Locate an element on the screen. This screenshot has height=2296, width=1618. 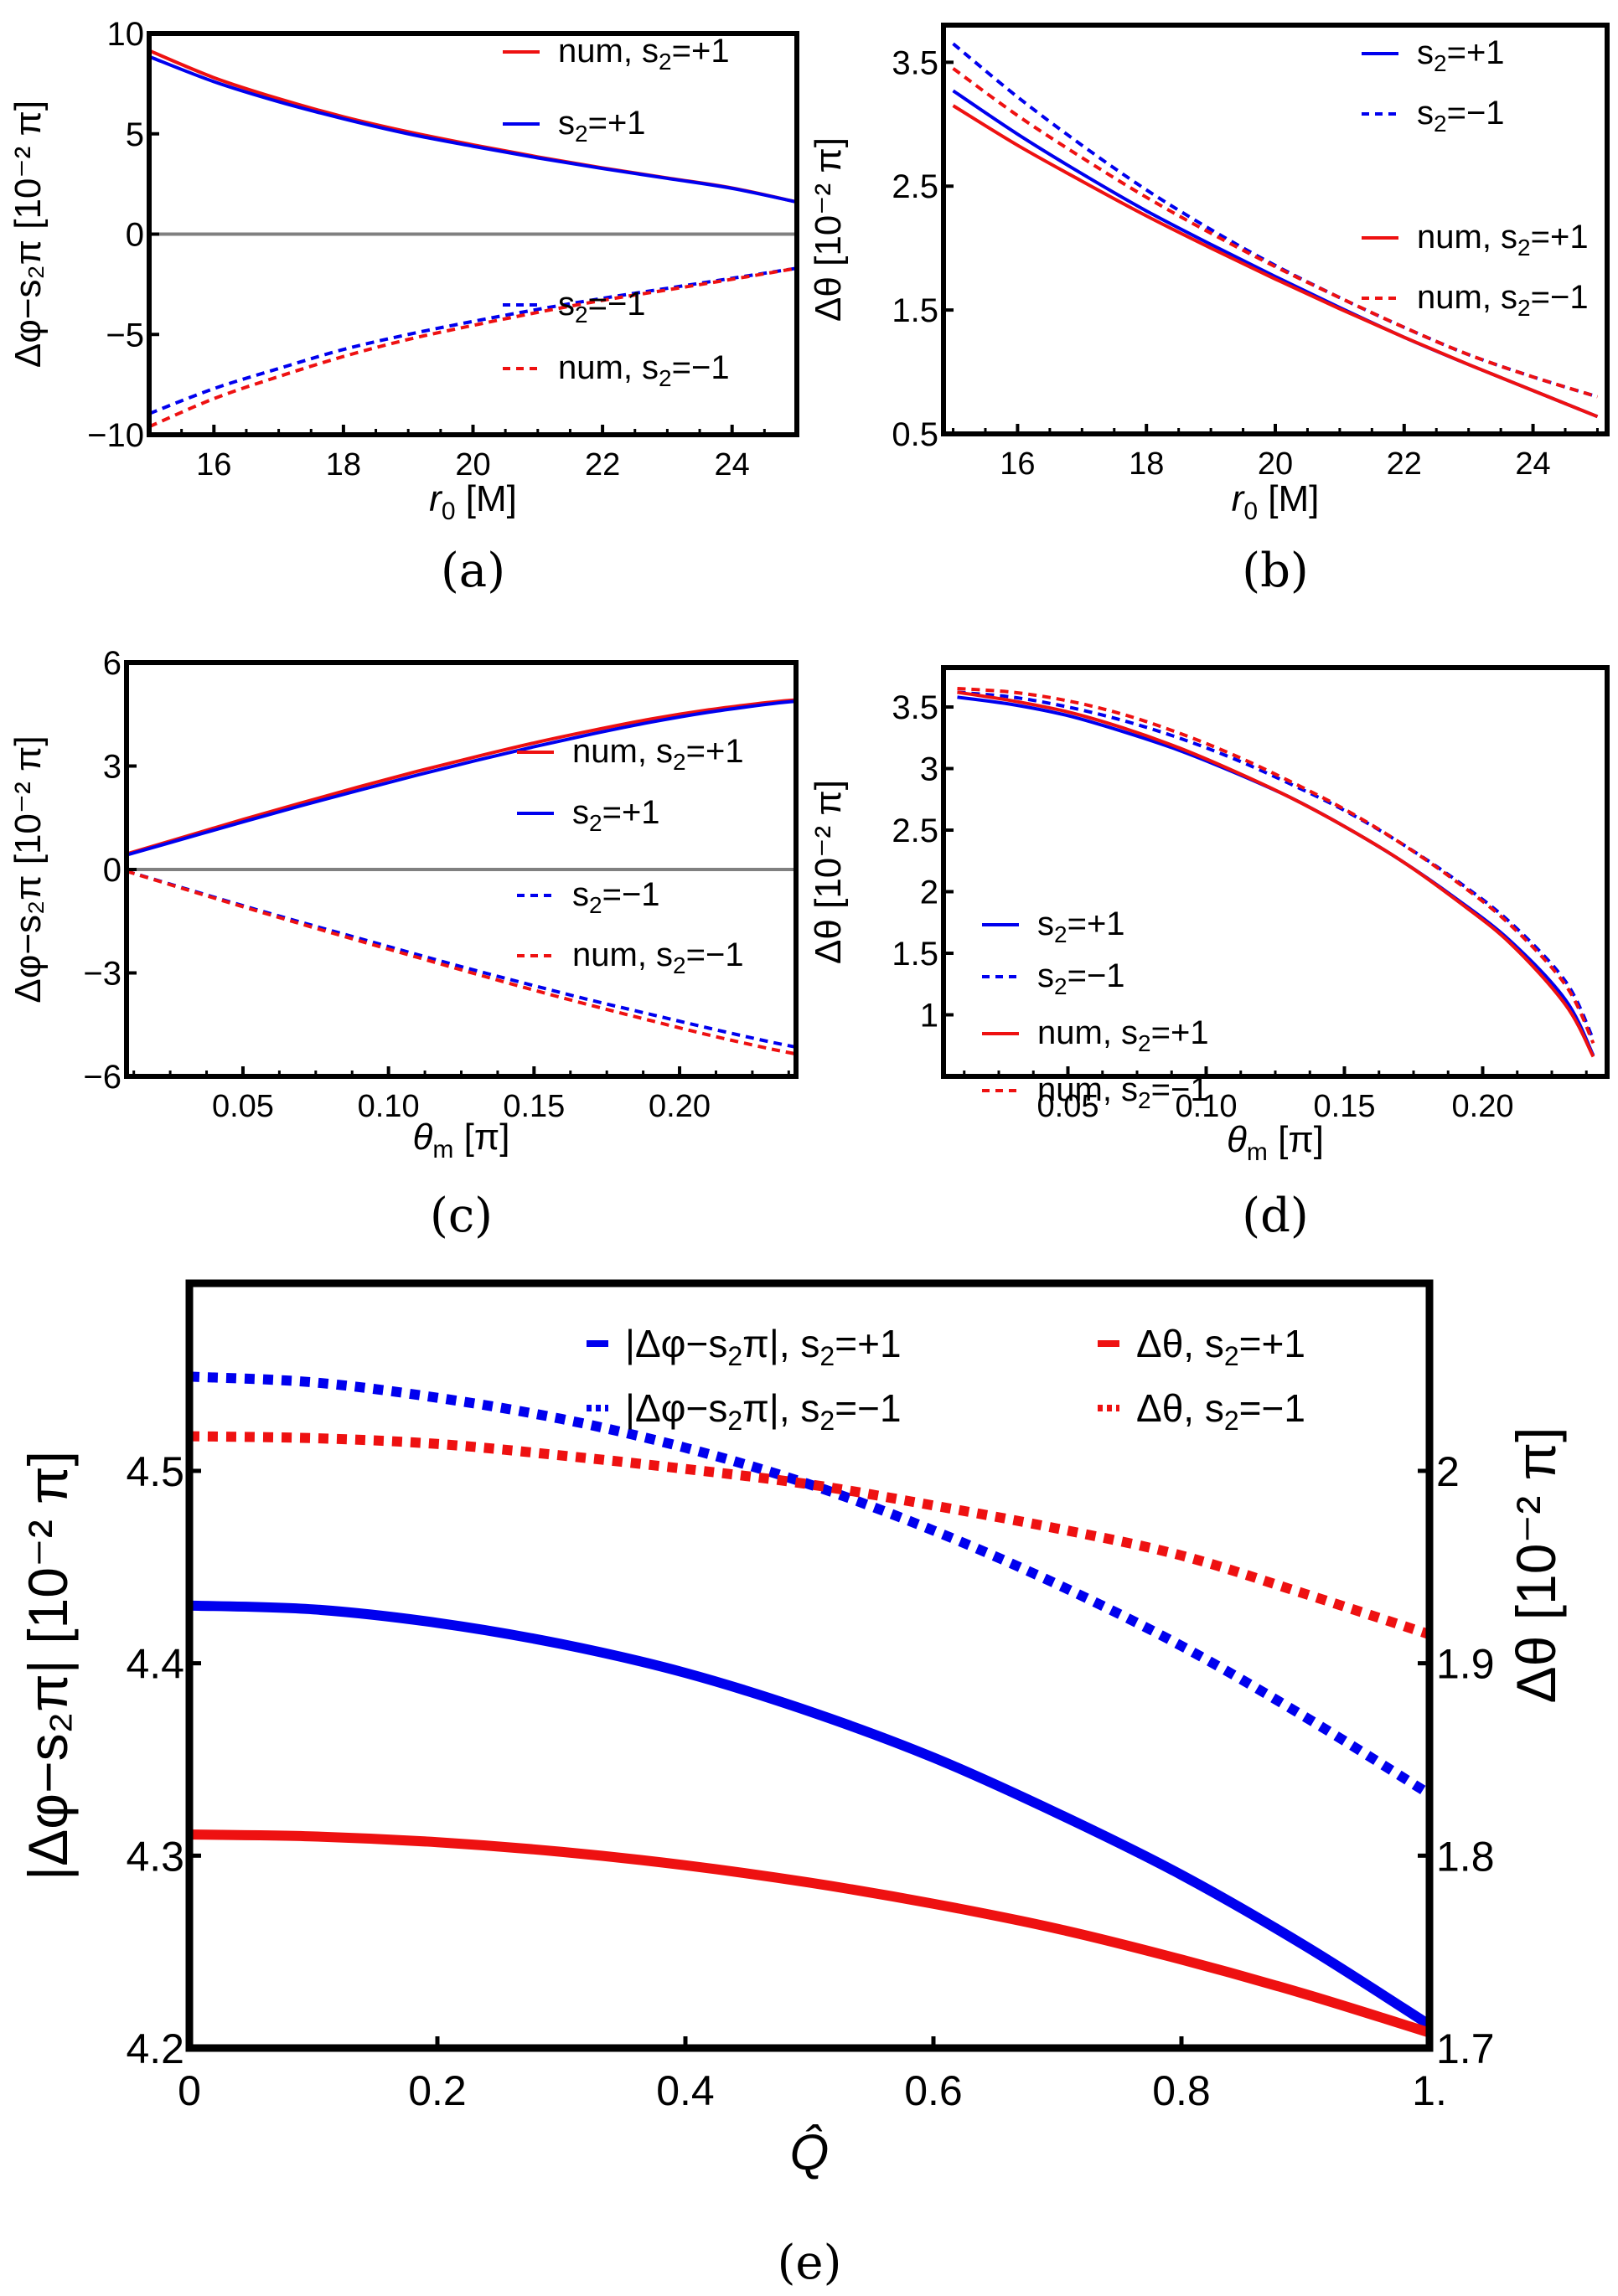
y-tick-label: 2 is located at coordinates (929, 893).